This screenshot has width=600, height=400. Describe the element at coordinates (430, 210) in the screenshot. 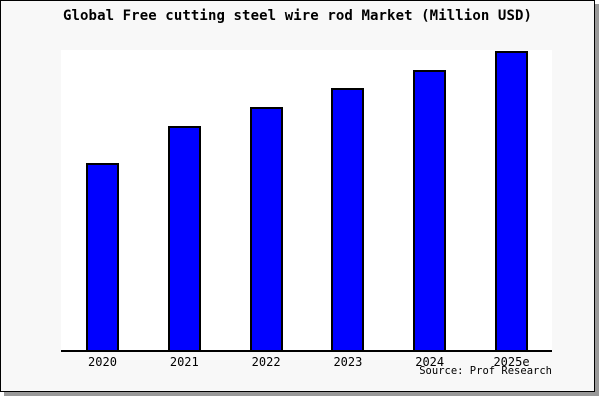

I see `bar-2024` at that location.